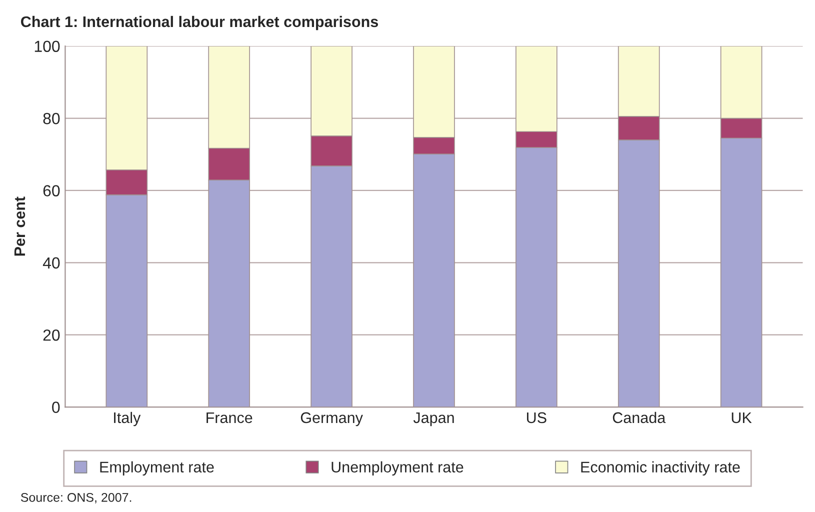  Describe the element at coordinates (51, 118) in the screenshot. I see `y-tick-label: 80` at that location.